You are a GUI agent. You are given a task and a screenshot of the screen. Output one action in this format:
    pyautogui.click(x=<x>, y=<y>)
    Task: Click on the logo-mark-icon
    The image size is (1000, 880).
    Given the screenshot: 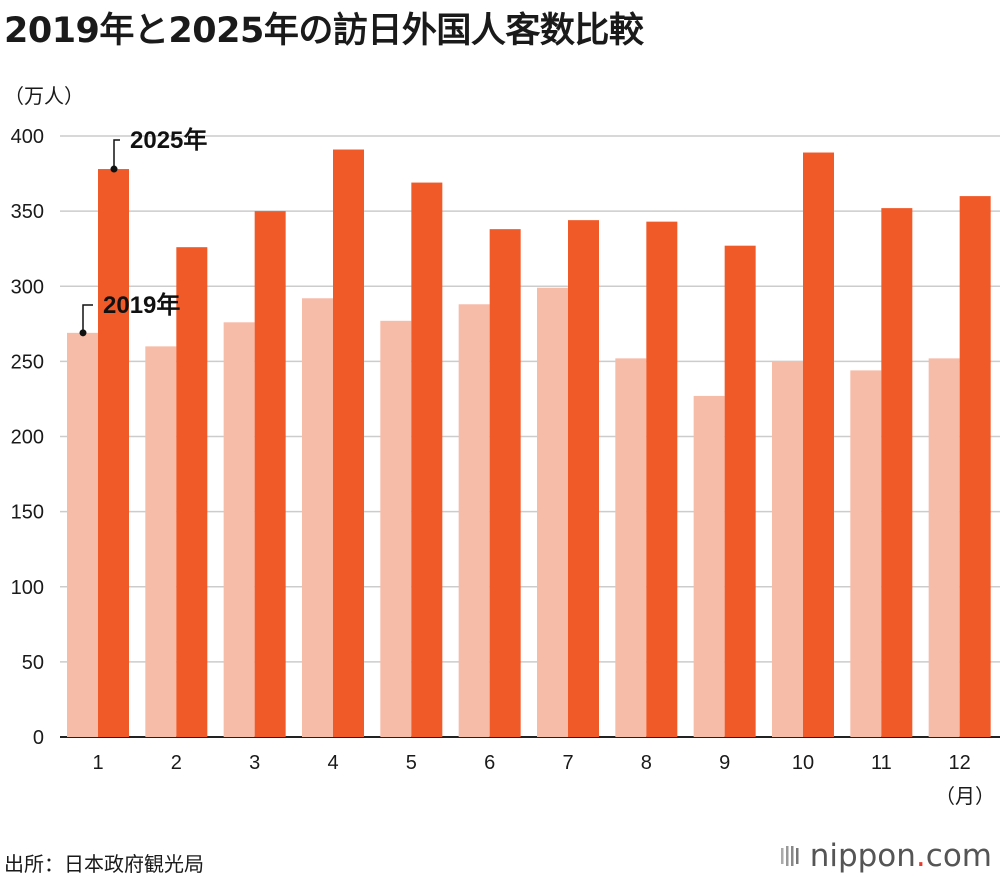 What is the action you would take?
    pyautogui.click(x=789, y=856)
    